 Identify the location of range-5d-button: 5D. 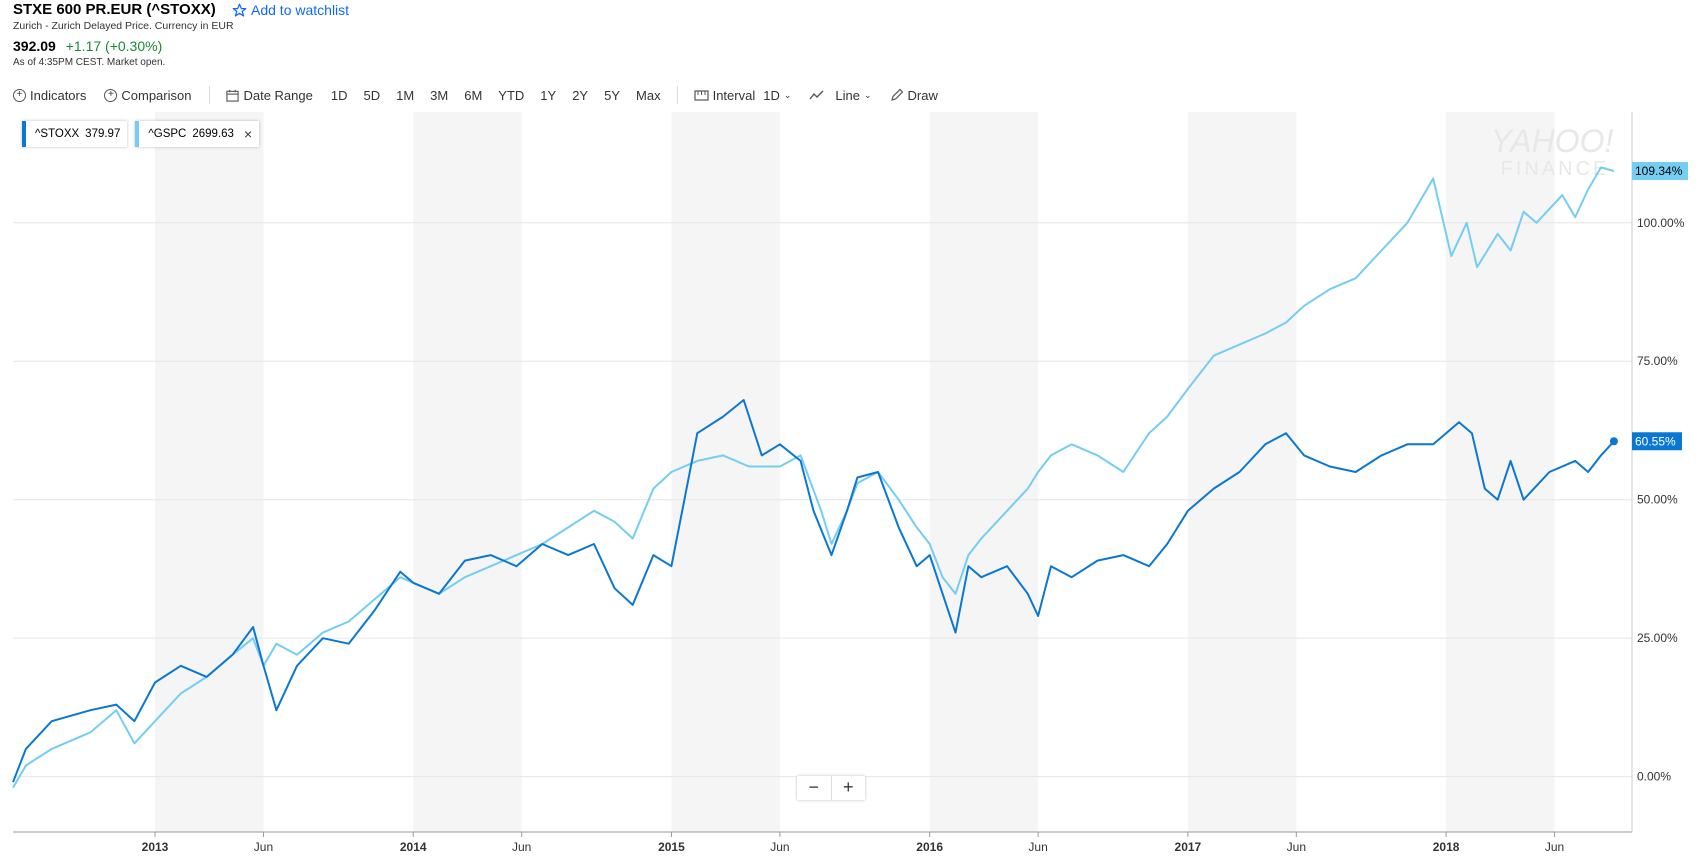
(372, 95).